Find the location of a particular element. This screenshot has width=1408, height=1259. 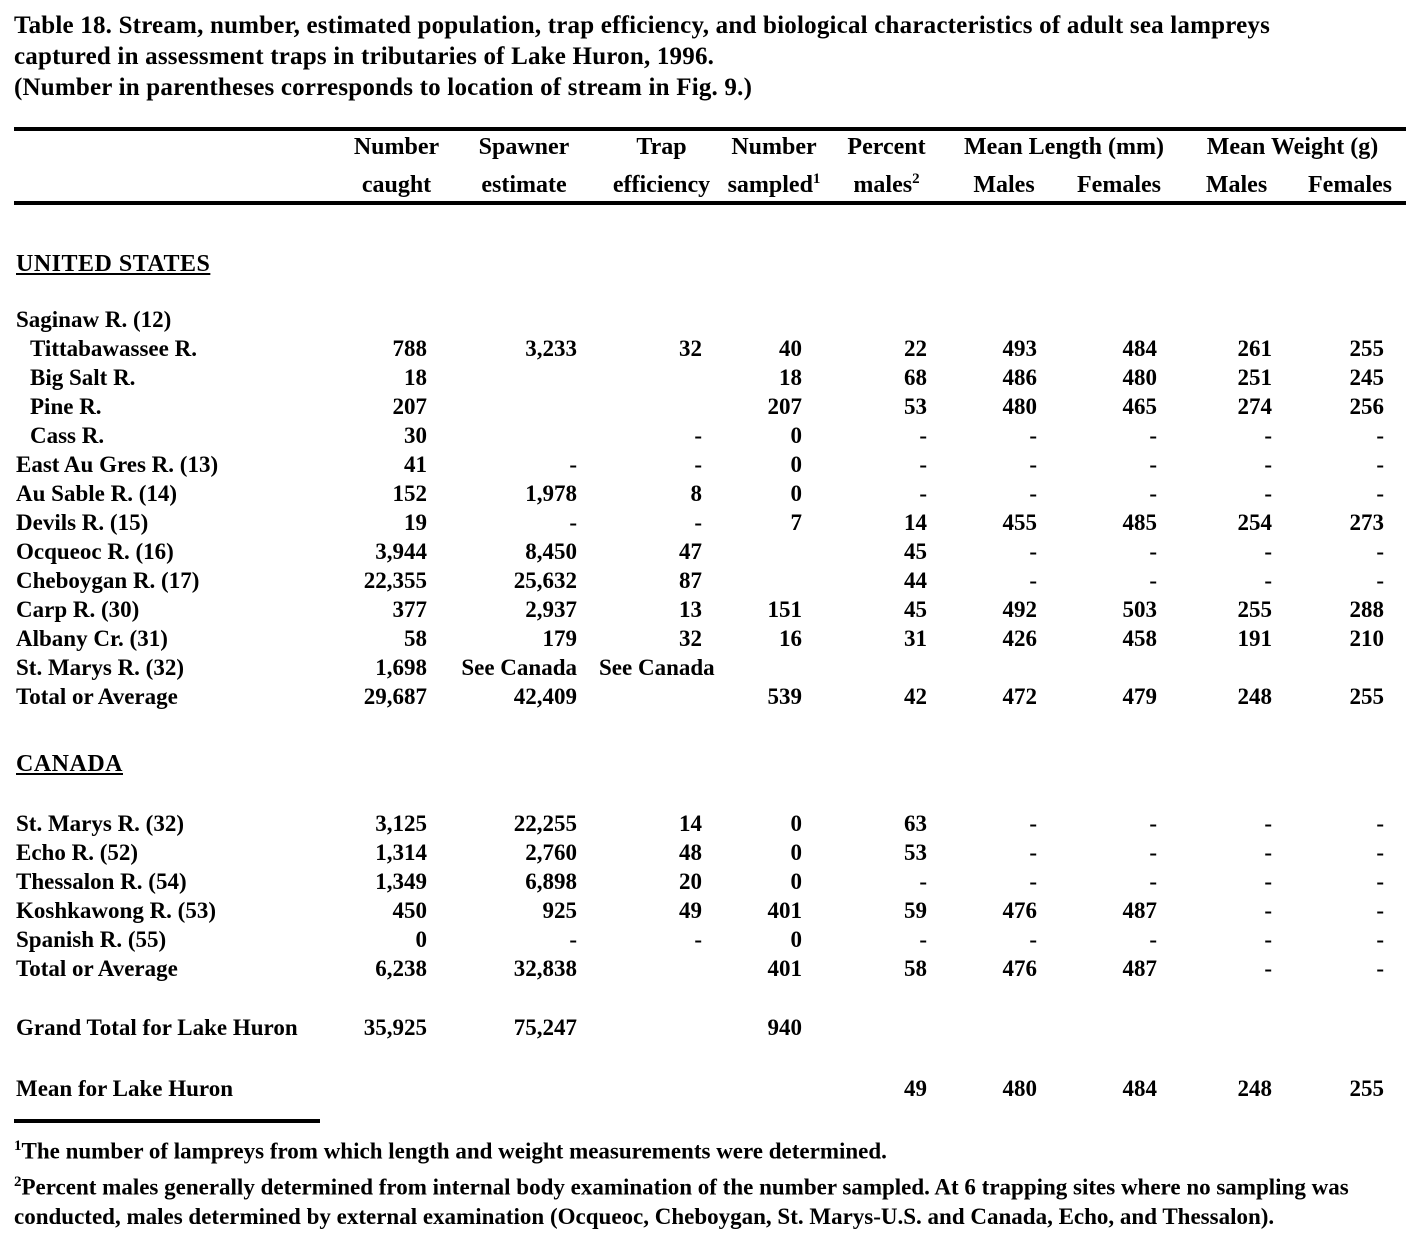

table-row: Devils R. (15) 19 - - 7 14 455 485 254 273 is located at coordinates (710, 522).